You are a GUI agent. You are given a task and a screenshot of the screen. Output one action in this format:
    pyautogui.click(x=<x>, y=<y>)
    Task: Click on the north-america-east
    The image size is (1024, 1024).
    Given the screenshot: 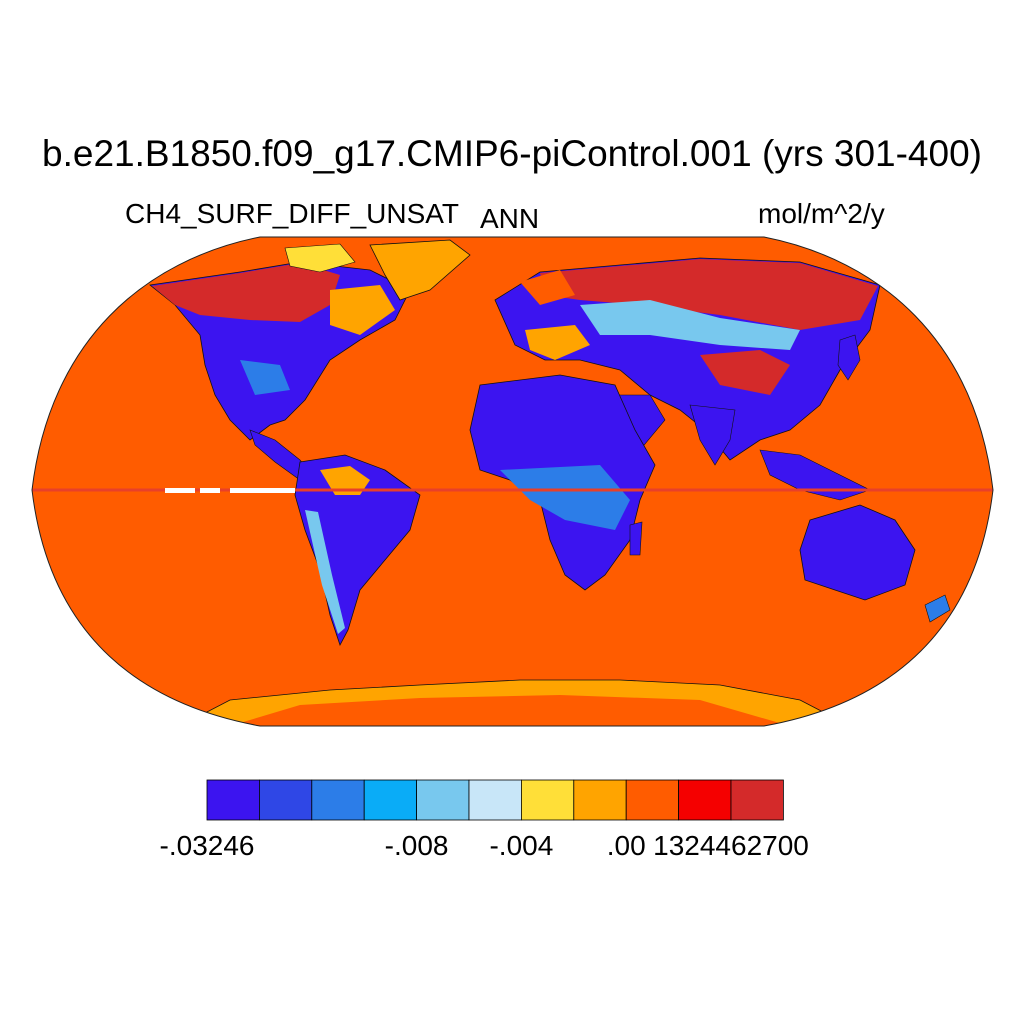 What is the action you would take?
    pyautogui.click(x=362, y=310)
    